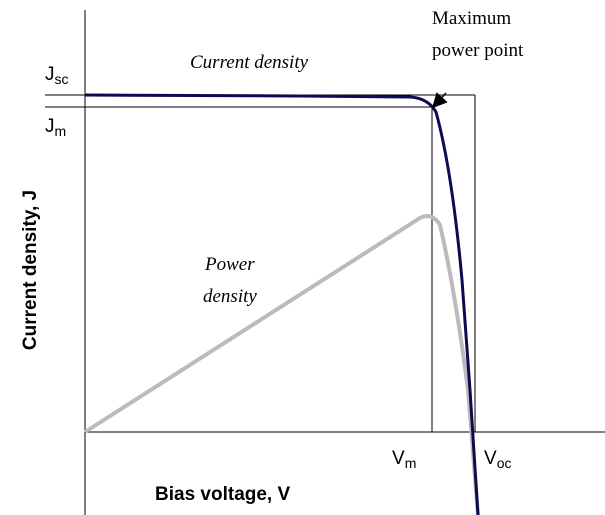 This screenshot has height=515, width=605. Describe the element at coordinates (229, 264) in the screenshot. I see `annotation: Power` at that location.